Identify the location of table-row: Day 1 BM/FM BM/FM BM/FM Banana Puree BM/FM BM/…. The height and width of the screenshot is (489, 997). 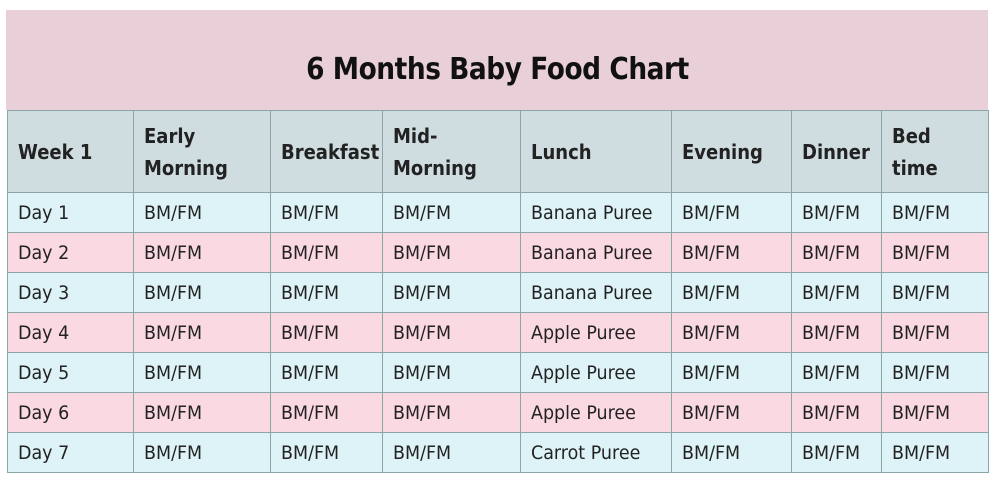
(498, 212).